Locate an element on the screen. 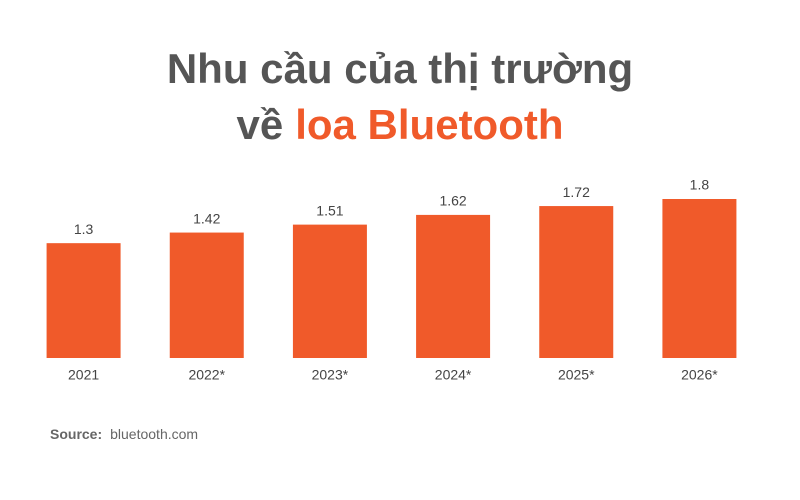 This screenshot has height=500, width=800. source-label: Source: is located at coordinates (76, 434).